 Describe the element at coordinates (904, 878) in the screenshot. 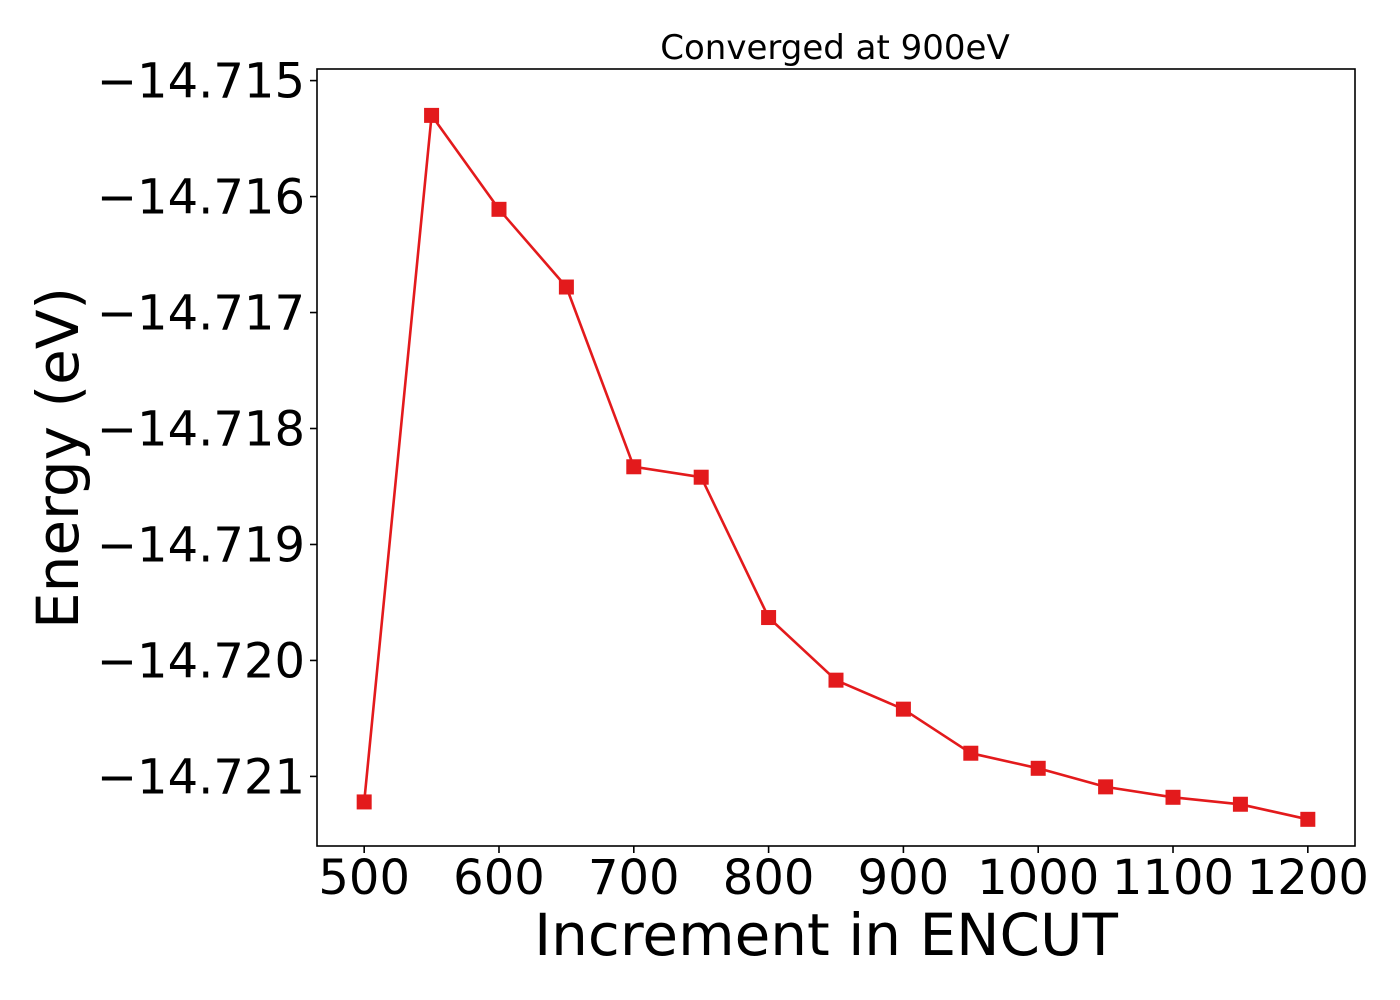

I see `x-tick-label: 900` at that location.